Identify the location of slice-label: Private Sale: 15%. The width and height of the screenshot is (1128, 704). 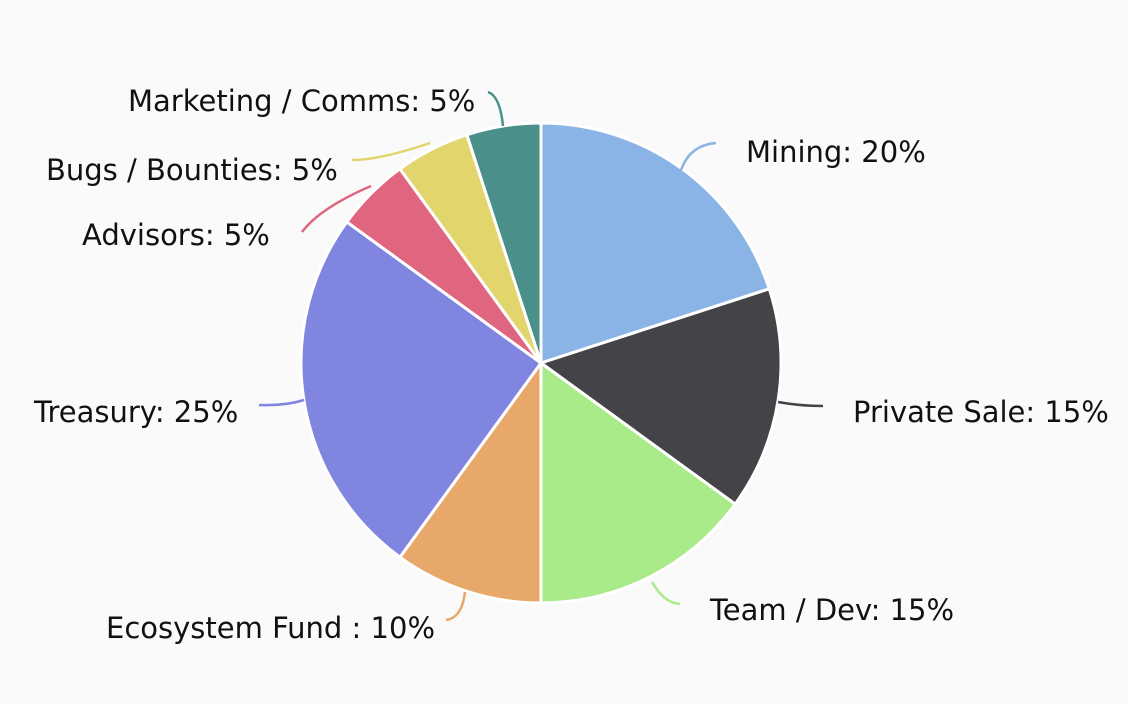
(981, 412).